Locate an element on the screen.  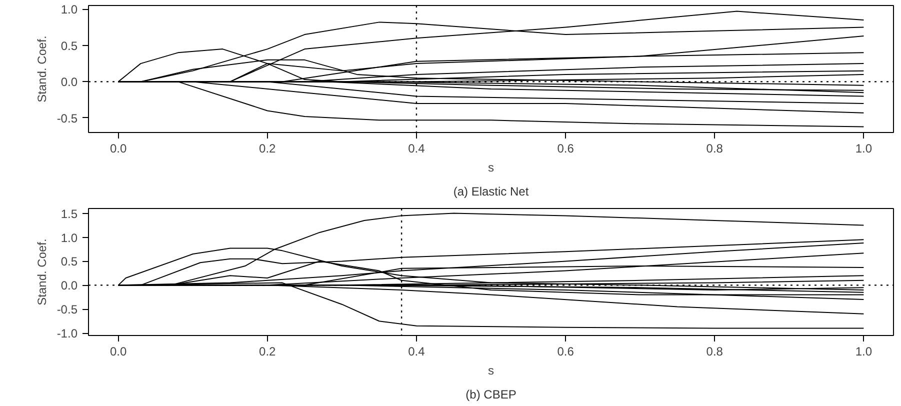
y-tick-label: 1.5 is located at coordinates (69, 213).